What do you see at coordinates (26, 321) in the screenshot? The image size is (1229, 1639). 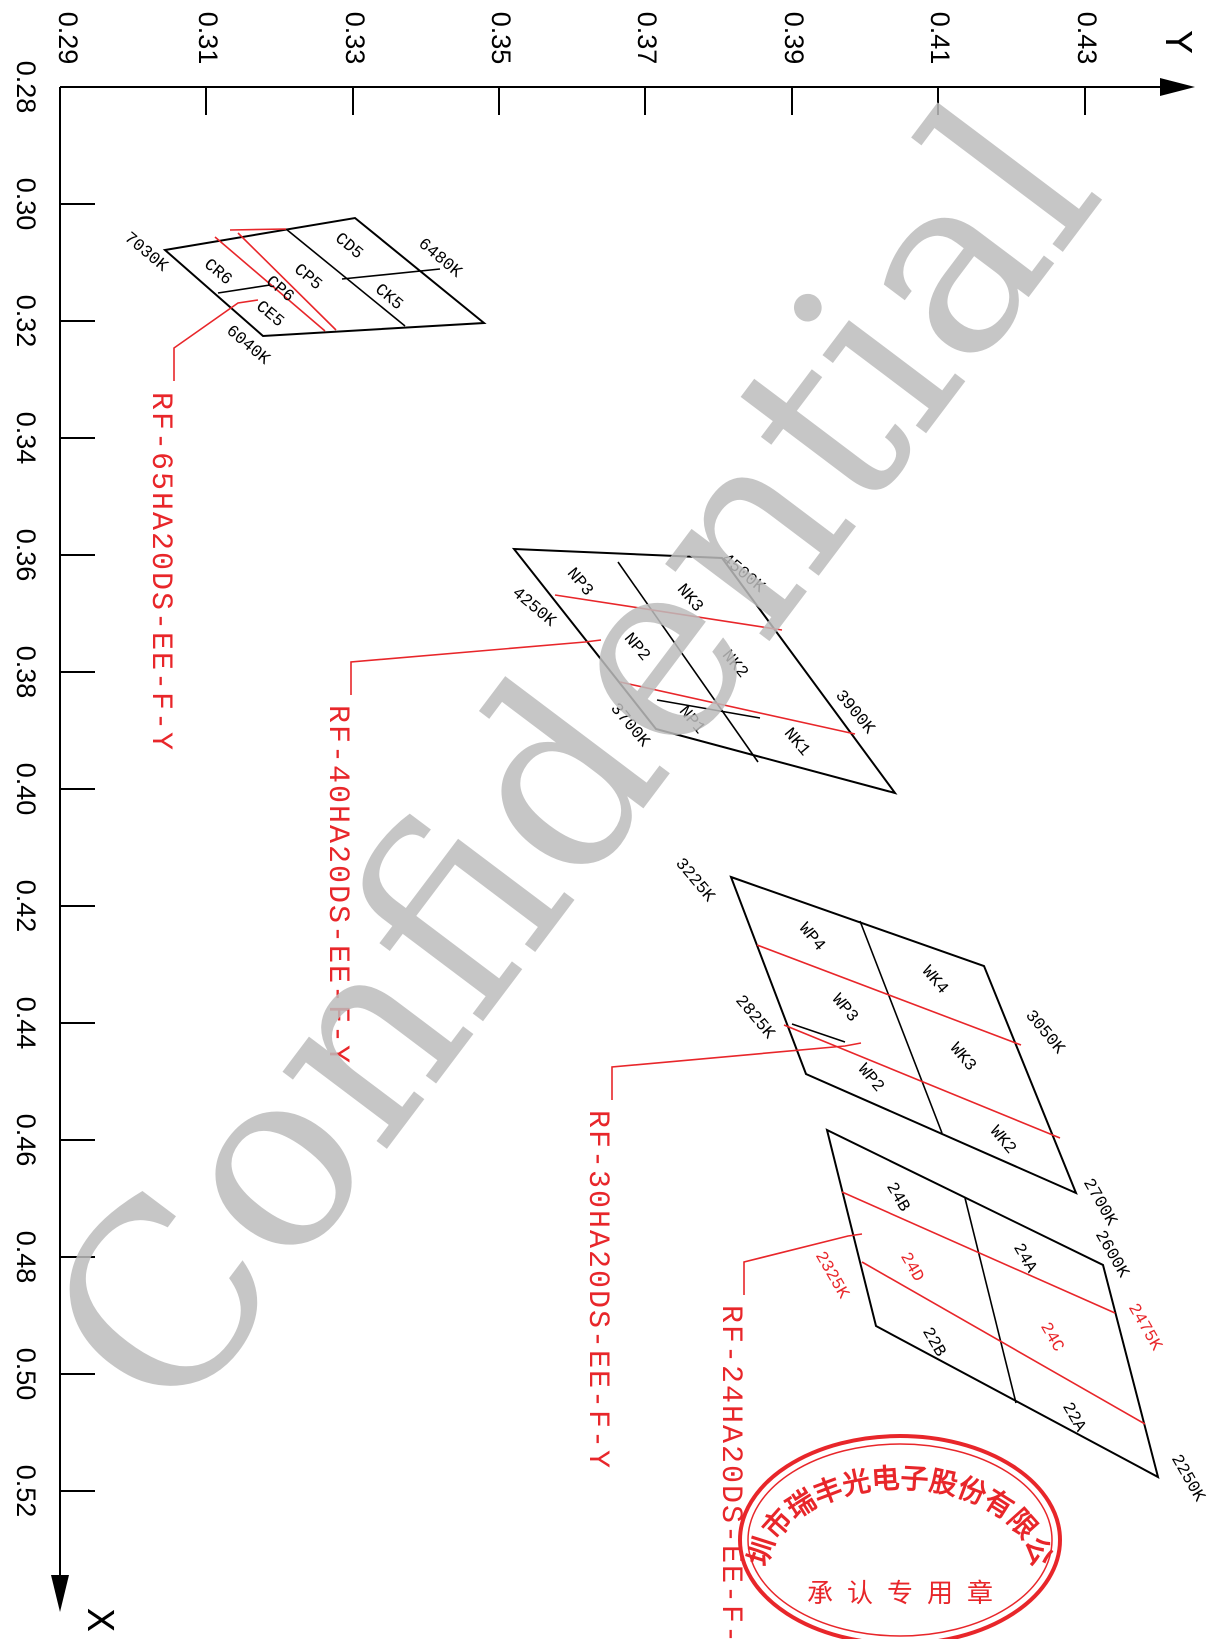 I see `x-tick-label: 0.32` at bounding box center [26, 321].